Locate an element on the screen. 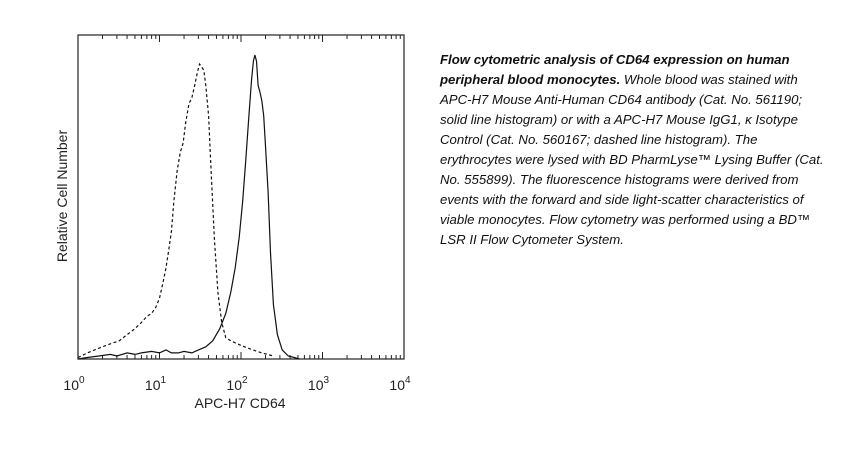 This screenshot has height=466, width=841. x-tick-label: 10² is located at coordinates (237, 384).